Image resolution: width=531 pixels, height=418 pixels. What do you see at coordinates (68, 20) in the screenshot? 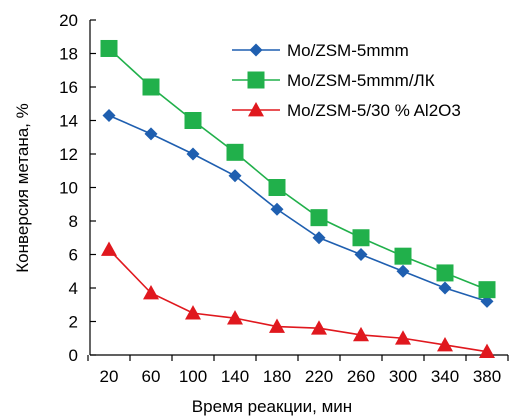
I see `y-tick-label: 20` at bounding box center [68, 20].